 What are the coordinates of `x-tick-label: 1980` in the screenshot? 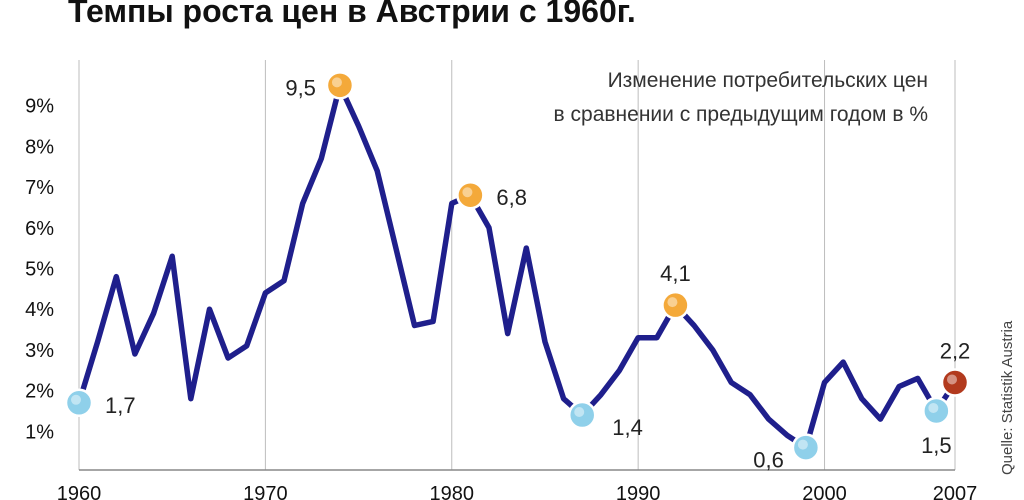 It's located at (452, 491).